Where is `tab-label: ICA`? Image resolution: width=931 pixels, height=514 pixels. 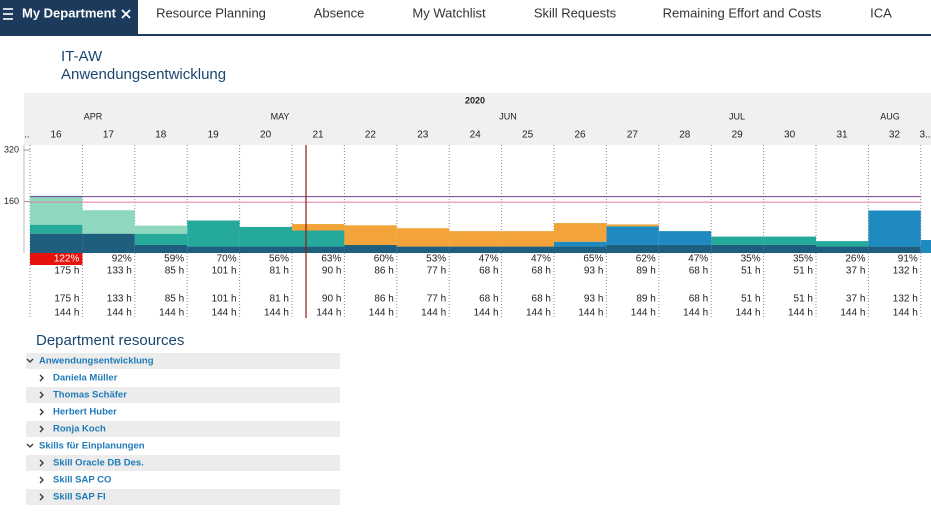
tab-label: ICA is located at coordinates (881, 12).